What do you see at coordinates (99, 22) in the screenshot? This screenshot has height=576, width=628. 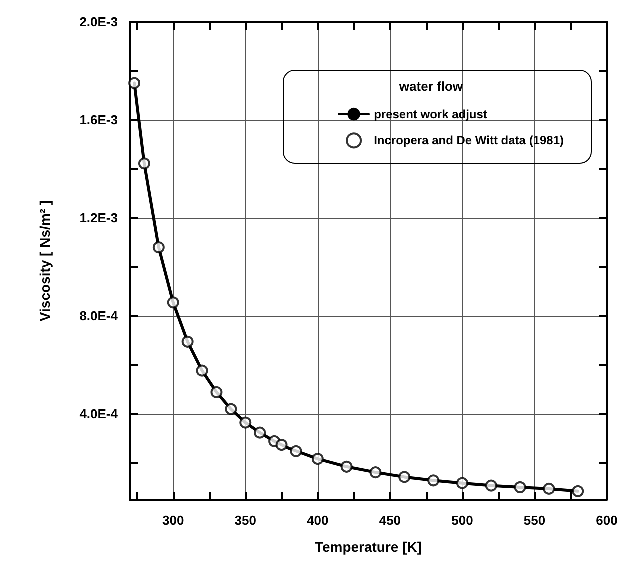 I see `y-tick-label: 2.0E-3` at bounding box center [99, 22].